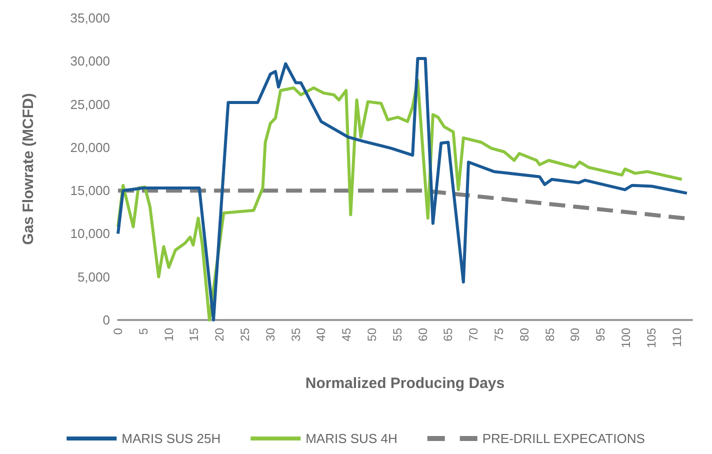 The height and width of the screenshot is (454, 712). Describe the element at coordinates (28, 169) in the screenshot. I see `y-axis-title: Gas Flowrate (MCFD)` at that location.